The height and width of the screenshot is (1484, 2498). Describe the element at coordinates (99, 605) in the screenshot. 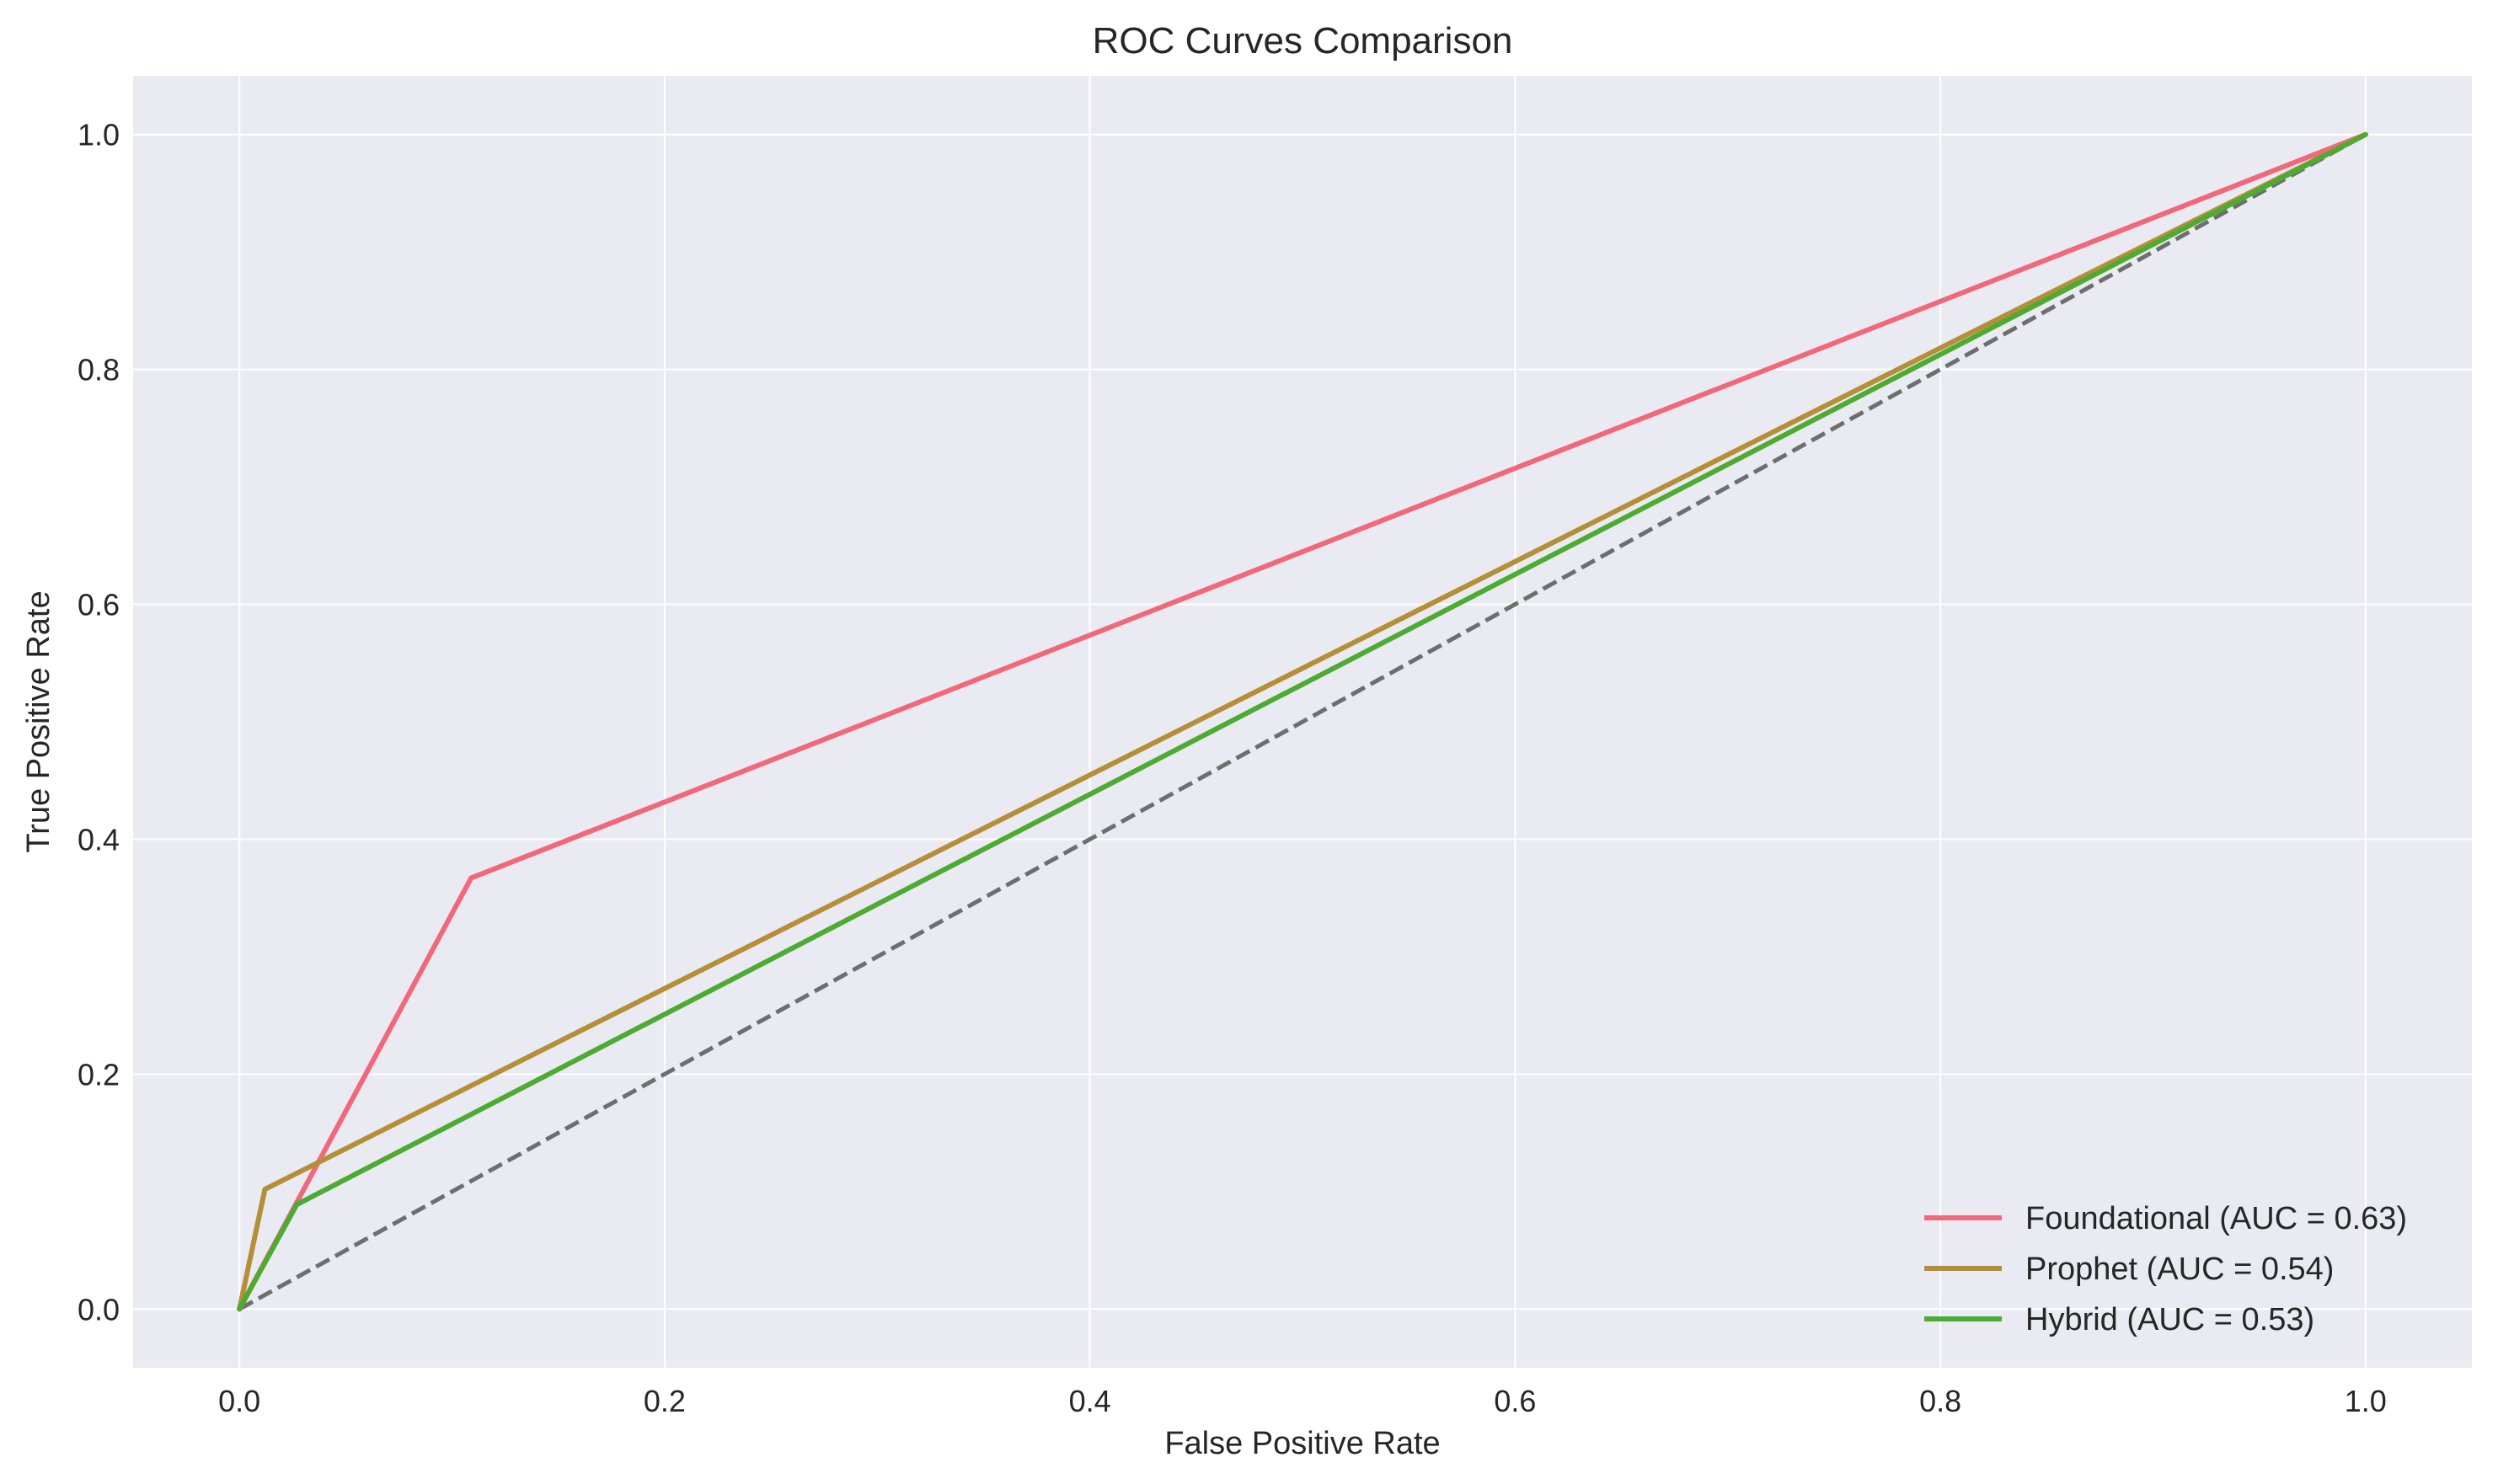

I see `y-tick-label: 0.6` at that location.